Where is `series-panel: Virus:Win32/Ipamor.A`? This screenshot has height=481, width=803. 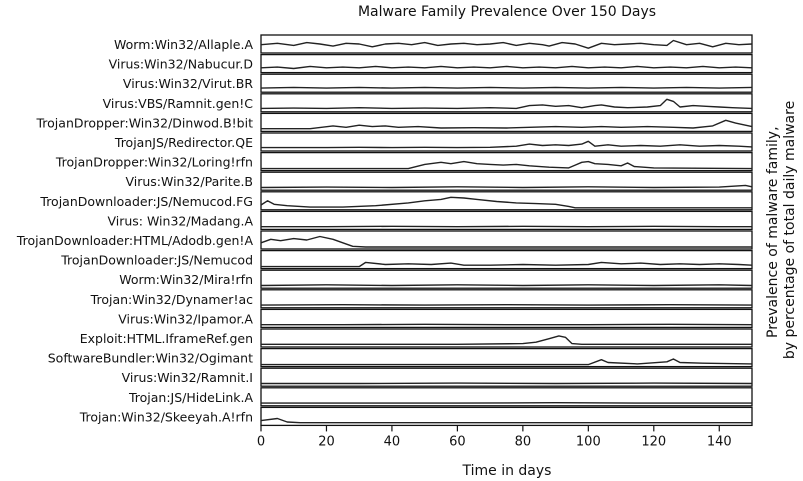
series-panel: Virus:Win32/Ipamor.A is located at coordinates (435, 318).